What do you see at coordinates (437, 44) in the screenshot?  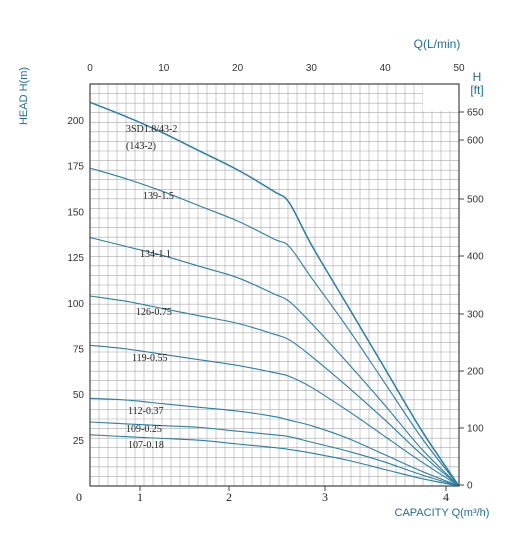 I see `x-top-axis-title: Q(L/min)` at bounding box center [437, 44].